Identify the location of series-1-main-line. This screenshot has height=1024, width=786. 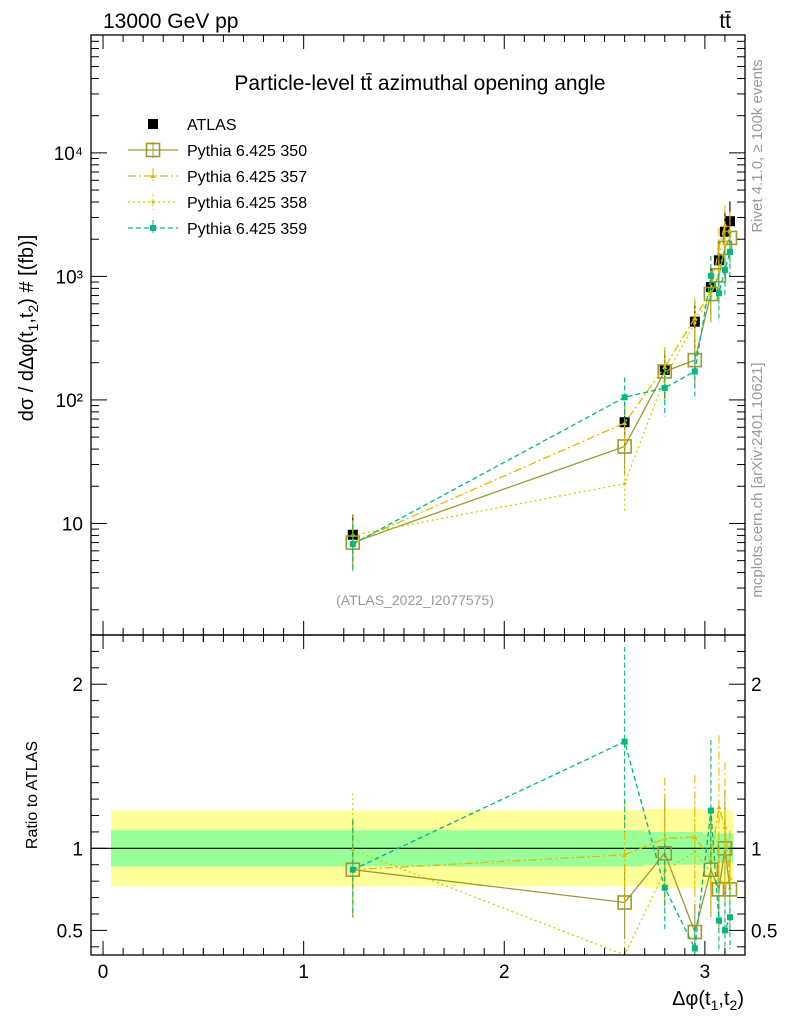
(541, 390).